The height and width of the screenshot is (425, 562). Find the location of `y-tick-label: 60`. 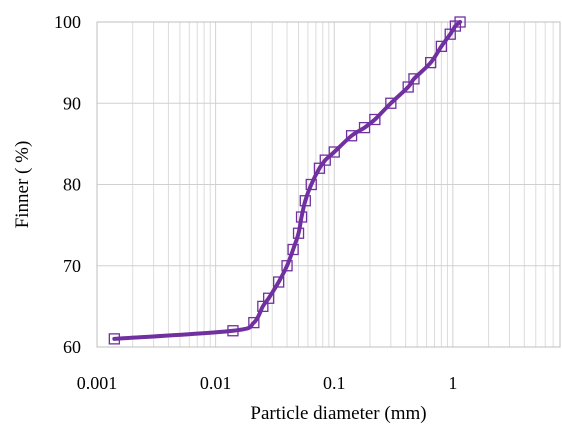

y-tick-label: 60 is located at coordinates (72, 347).